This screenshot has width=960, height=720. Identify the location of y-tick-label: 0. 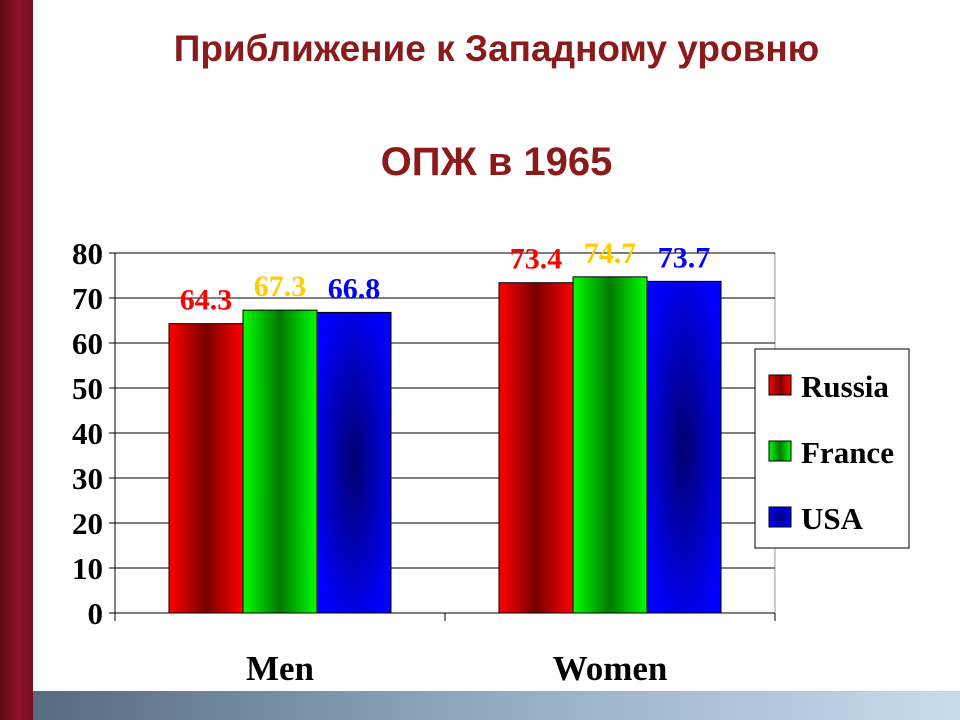
(96, 613).